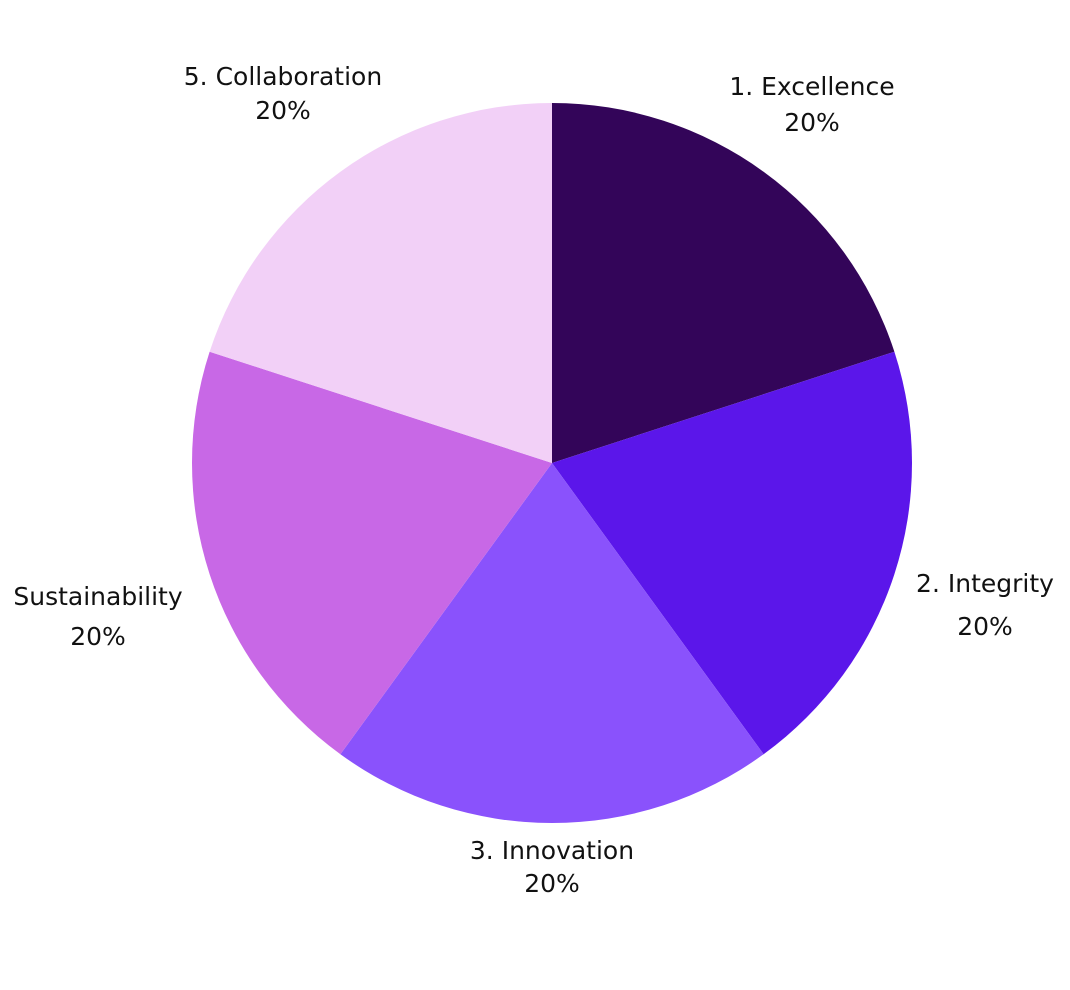 The image size is (1070, 990). What do you see at coordinates (552, 850) in the screenshot?
I see `slice-label: 3. Innovation` at bounding box center [552, 850].